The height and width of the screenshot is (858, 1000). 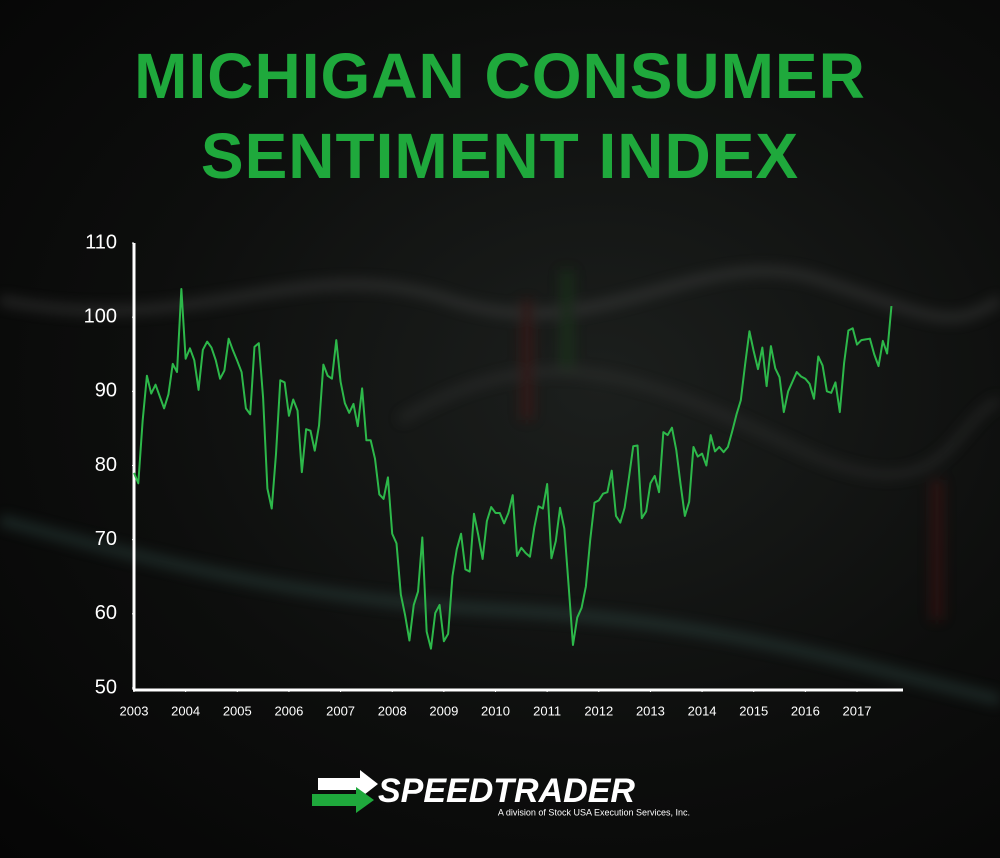 What do you see at coordinates (753, 710) in the screenshot?
I see `x-tick-label: 2015` at bounding box center [753, 710].